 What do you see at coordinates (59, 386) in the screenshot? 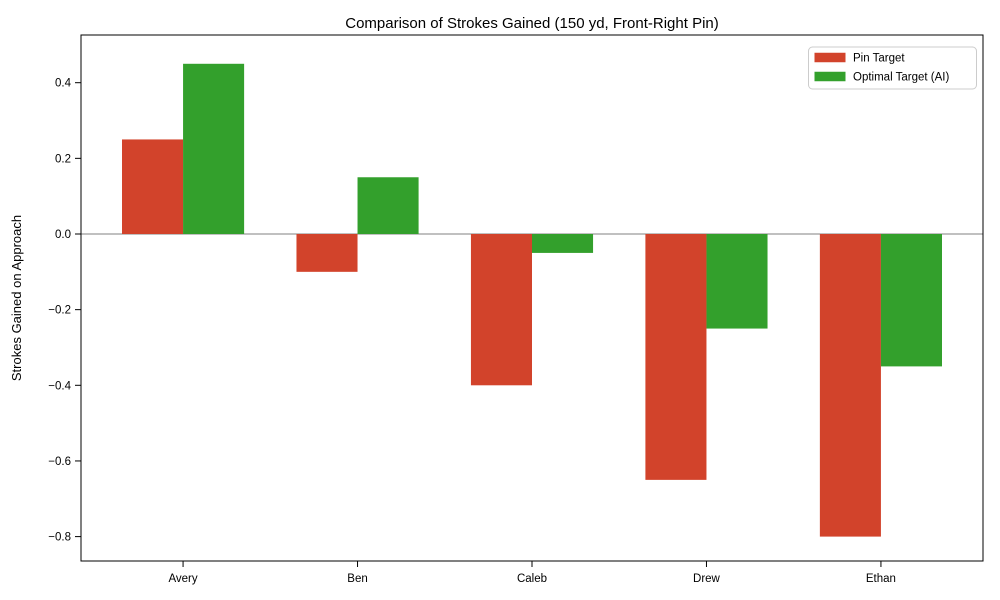
I see `y-tick-label: −0.4` at bounding box center [59, 386].